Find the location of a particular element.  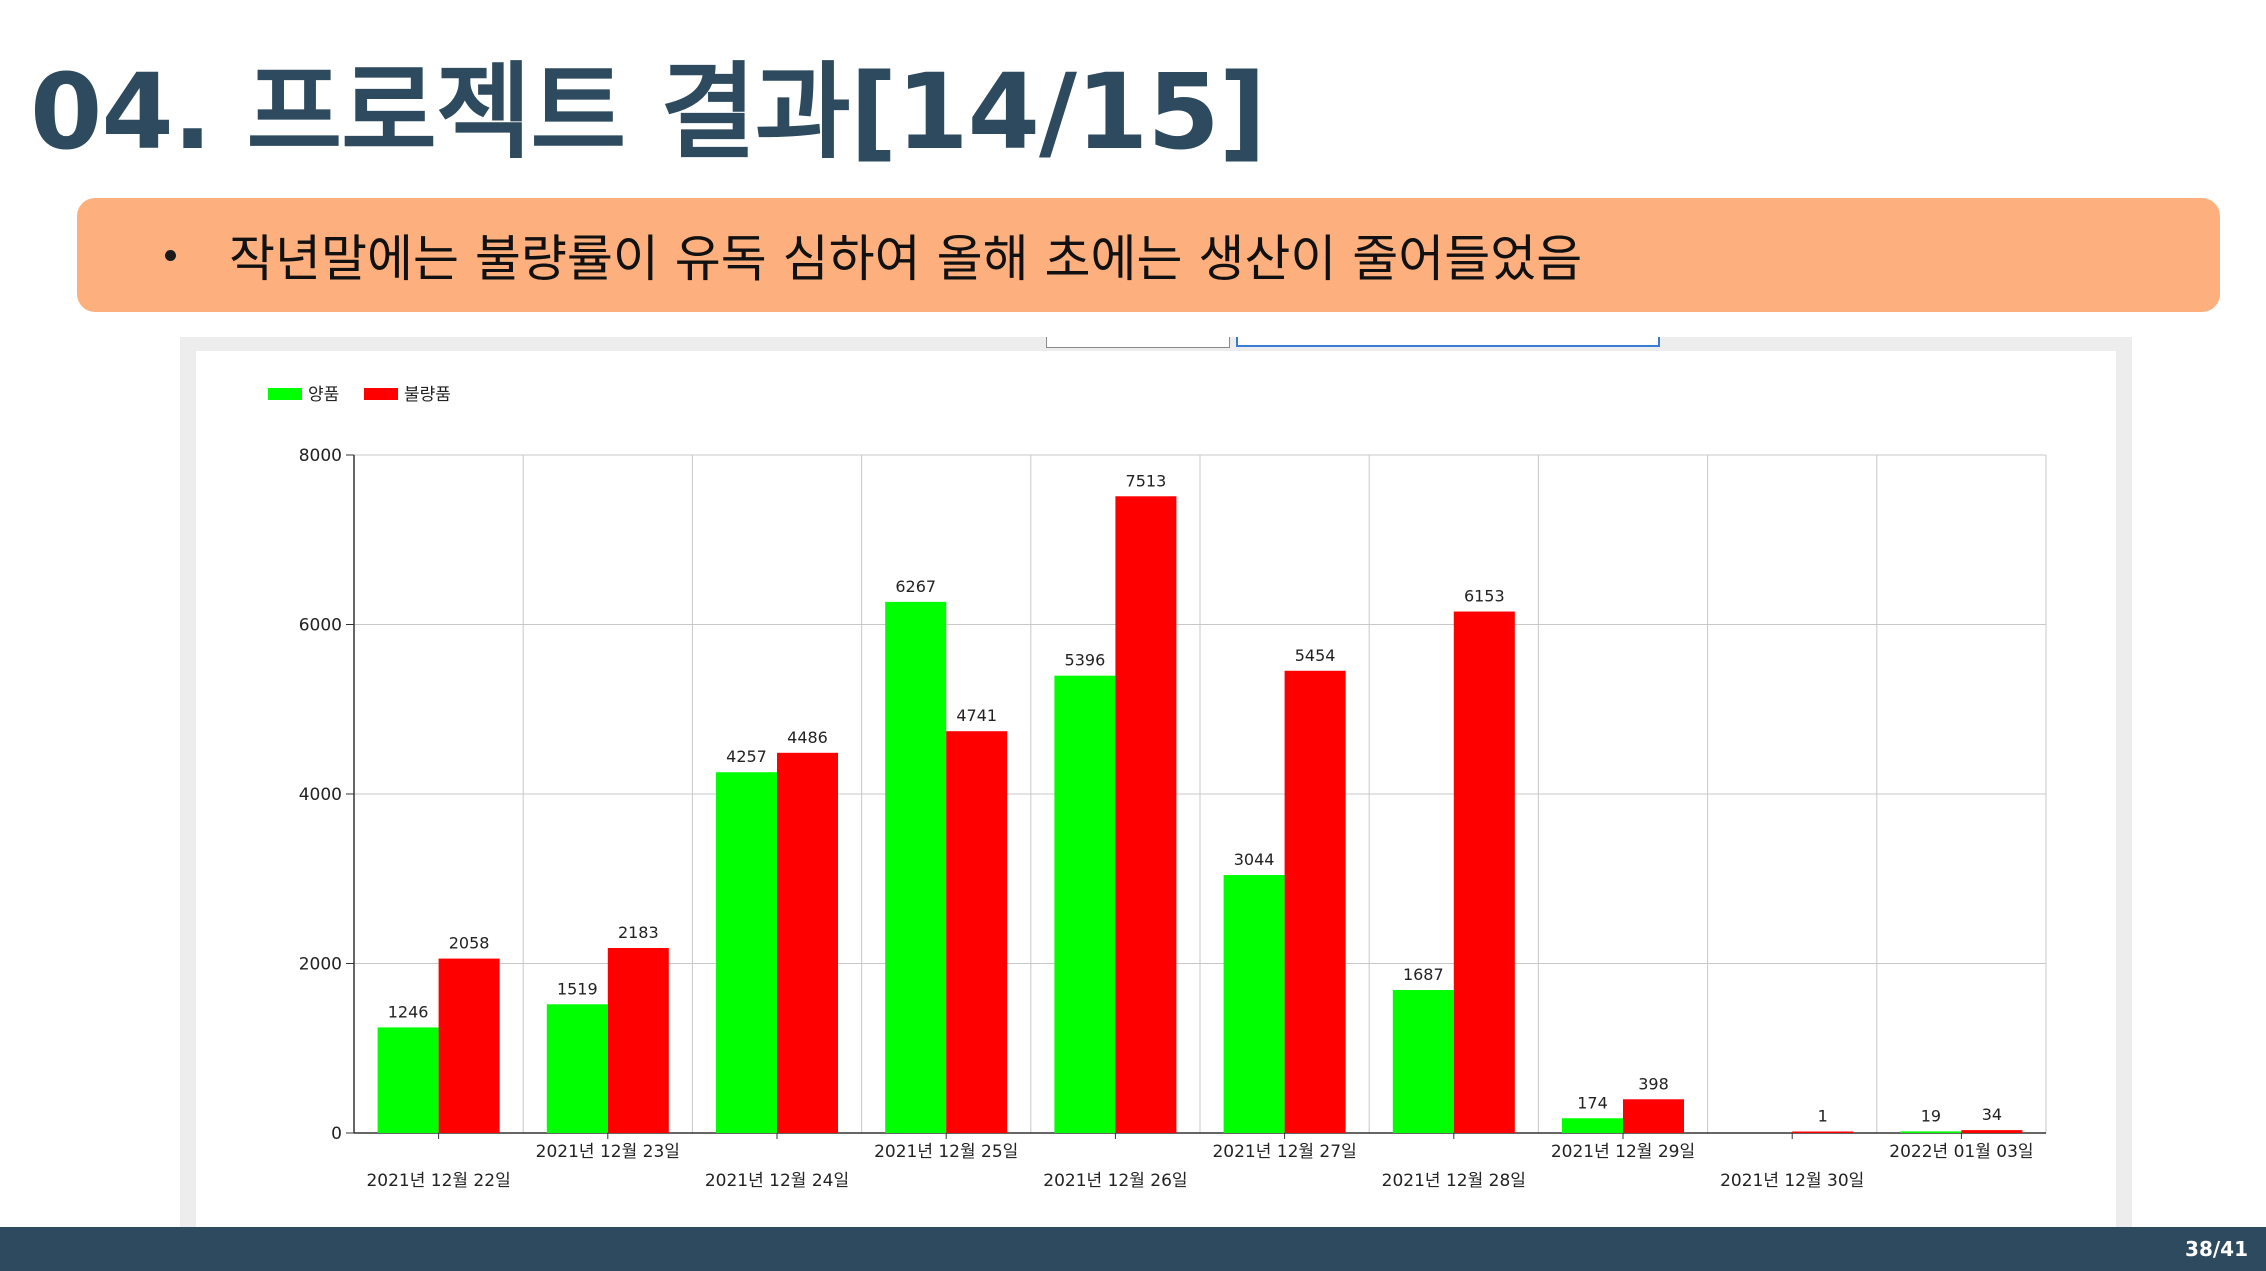

y-tick-label: 8000 is located at coordinates (320, 456).